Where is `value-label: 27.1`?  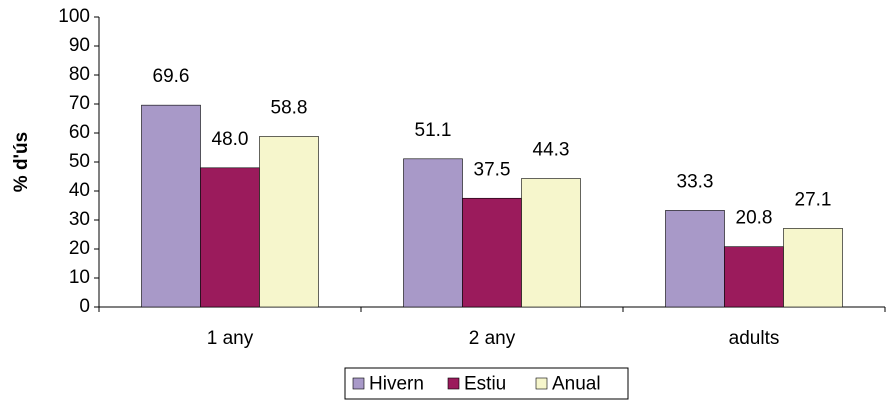
value-label: 27.1 is located at coordinates (813, 199).